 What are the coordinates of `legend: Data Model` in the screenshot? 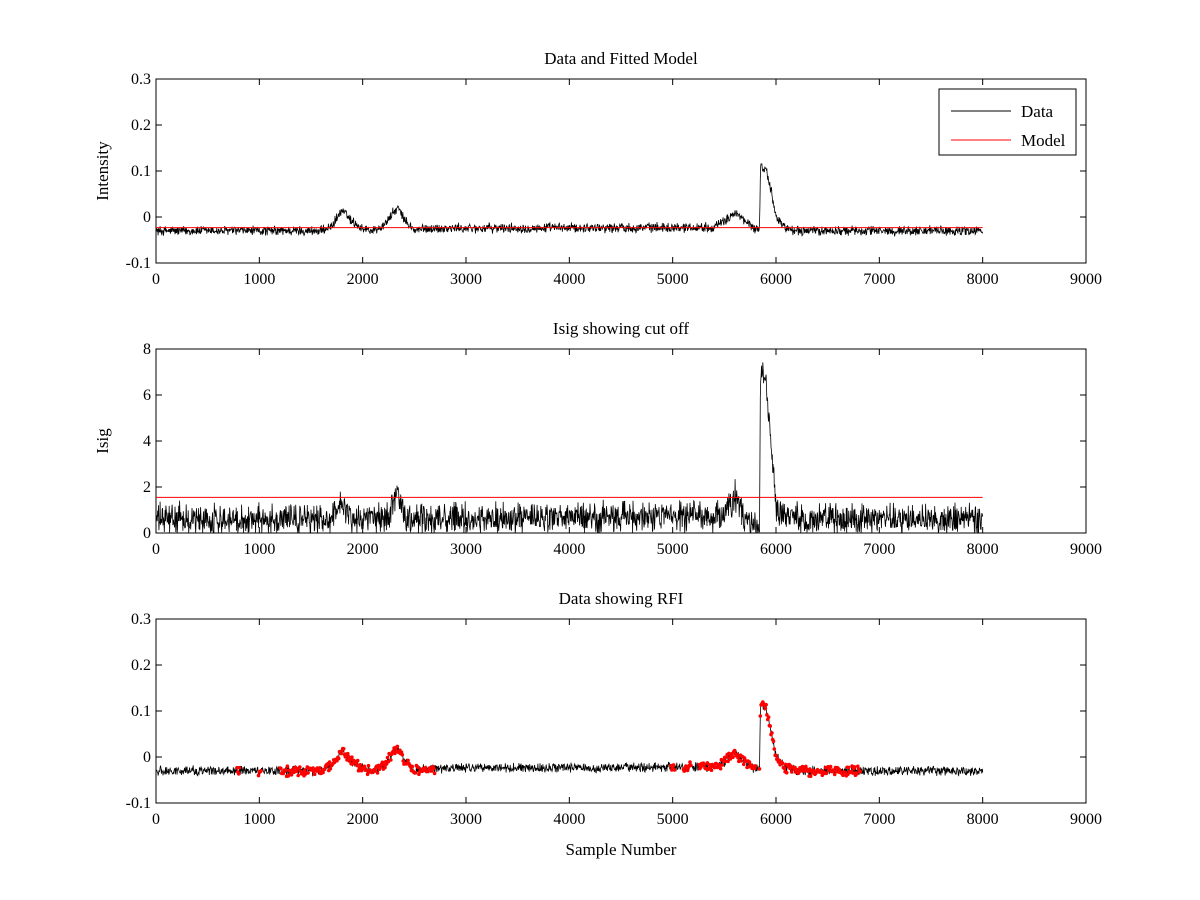 It's located at (1007, 122).